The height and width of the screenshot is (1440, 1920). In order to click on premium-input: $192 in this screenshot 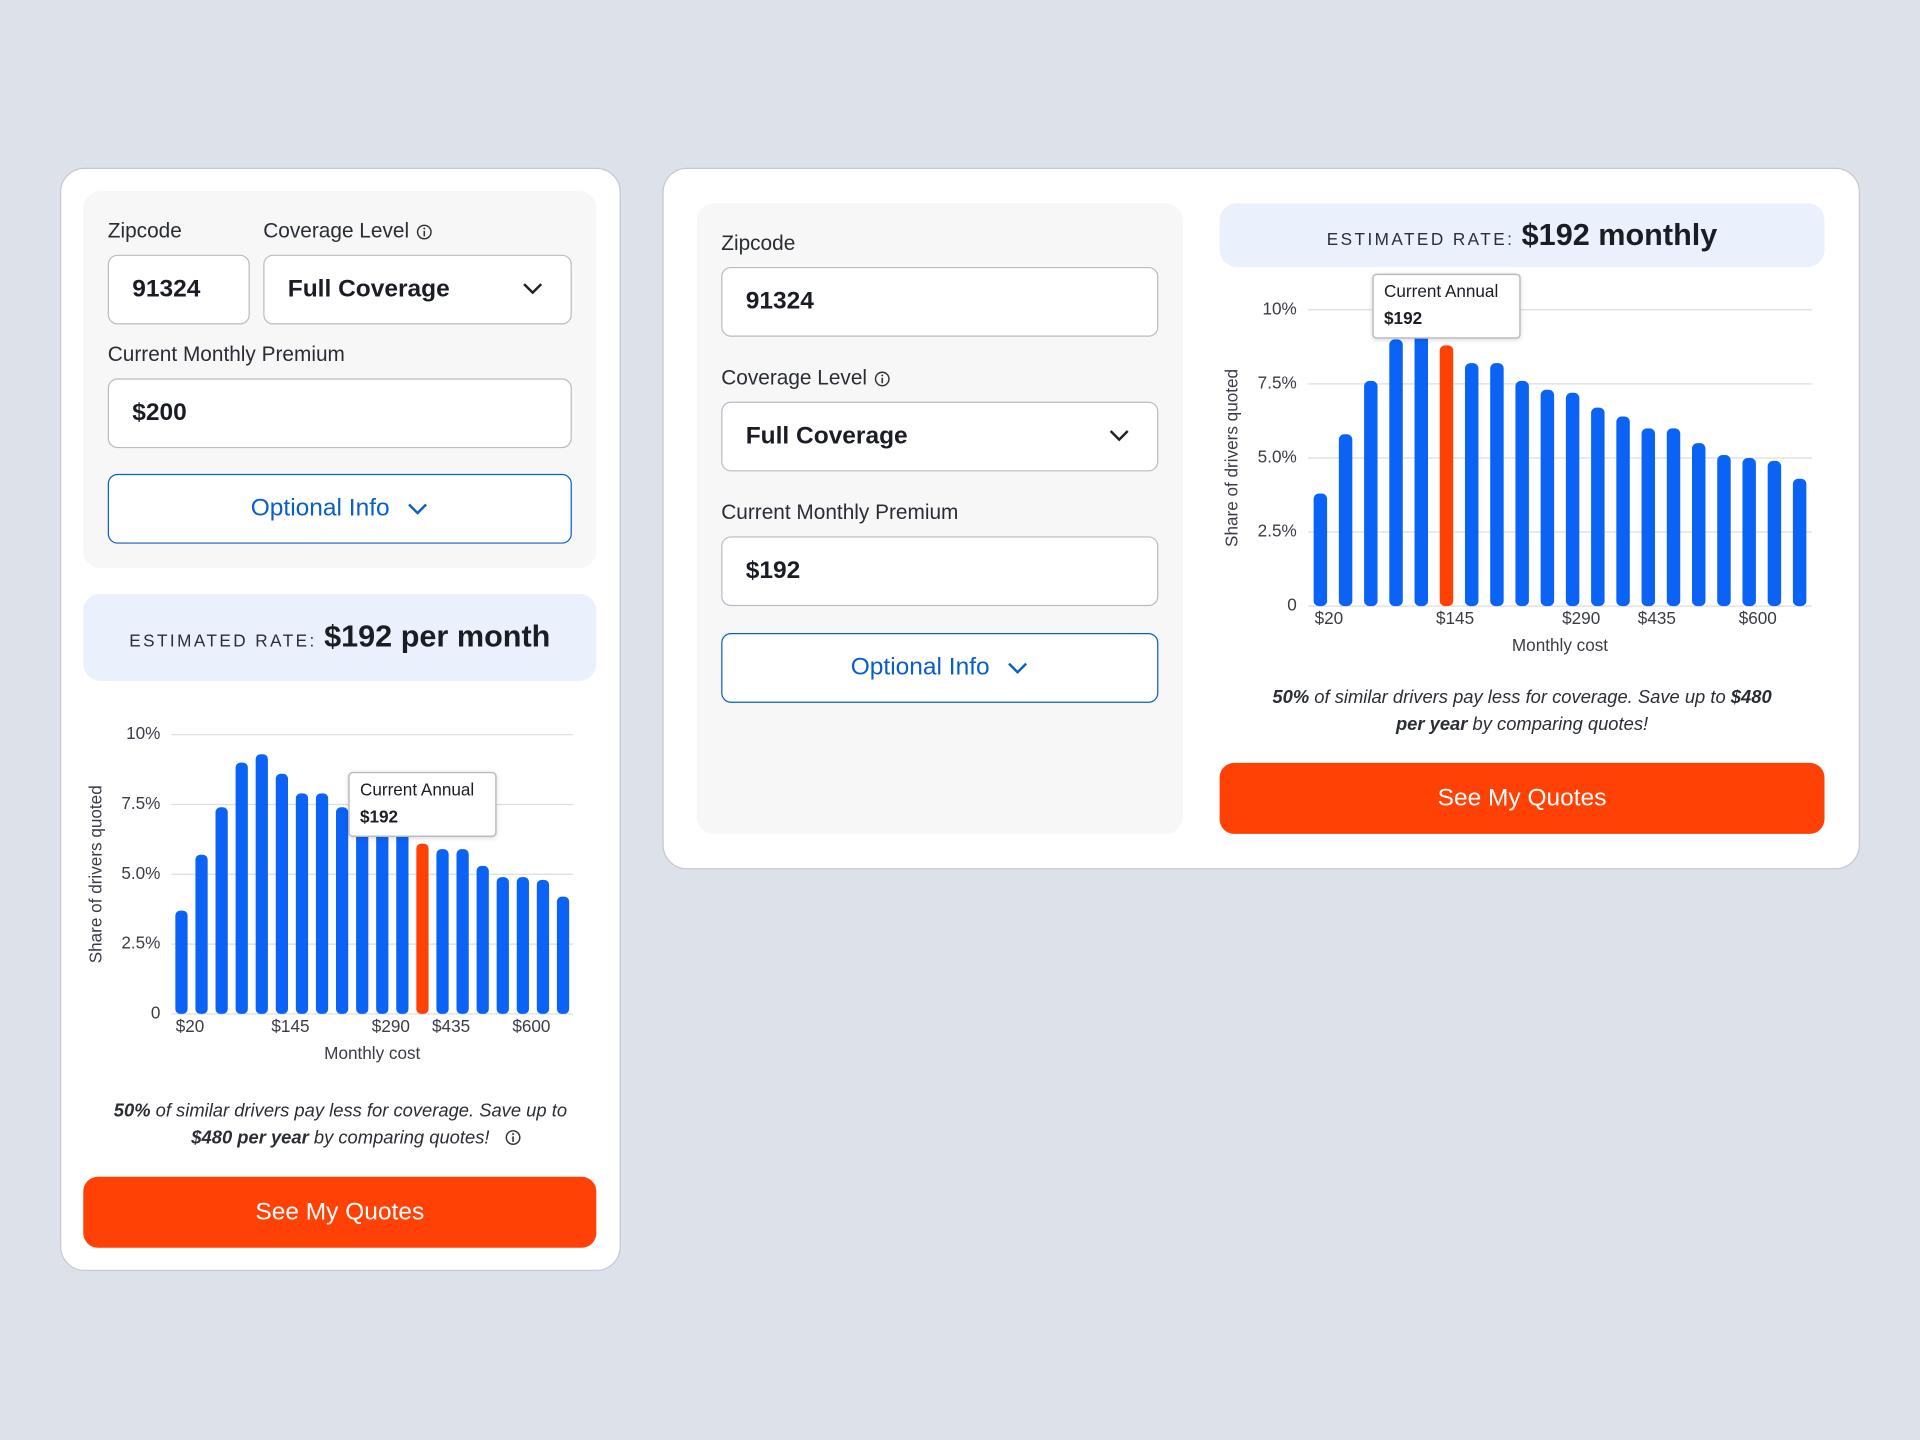, I will do `click(940, 571)`.